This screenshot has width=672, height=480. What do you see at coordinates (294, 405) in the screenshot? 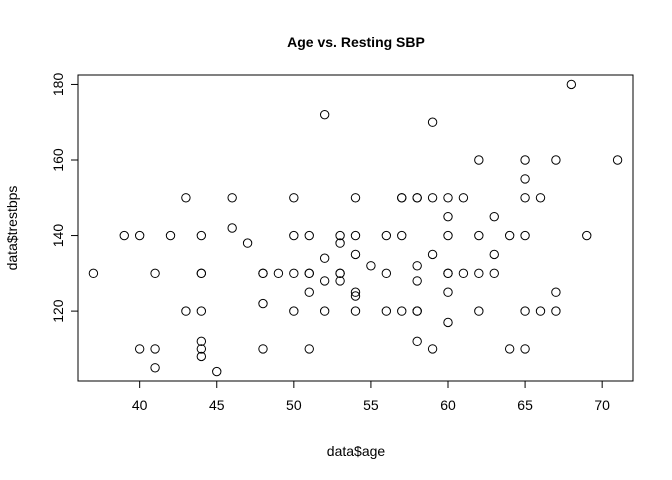
I see `x-tick-label: 50` at bounding box center [294, 405].